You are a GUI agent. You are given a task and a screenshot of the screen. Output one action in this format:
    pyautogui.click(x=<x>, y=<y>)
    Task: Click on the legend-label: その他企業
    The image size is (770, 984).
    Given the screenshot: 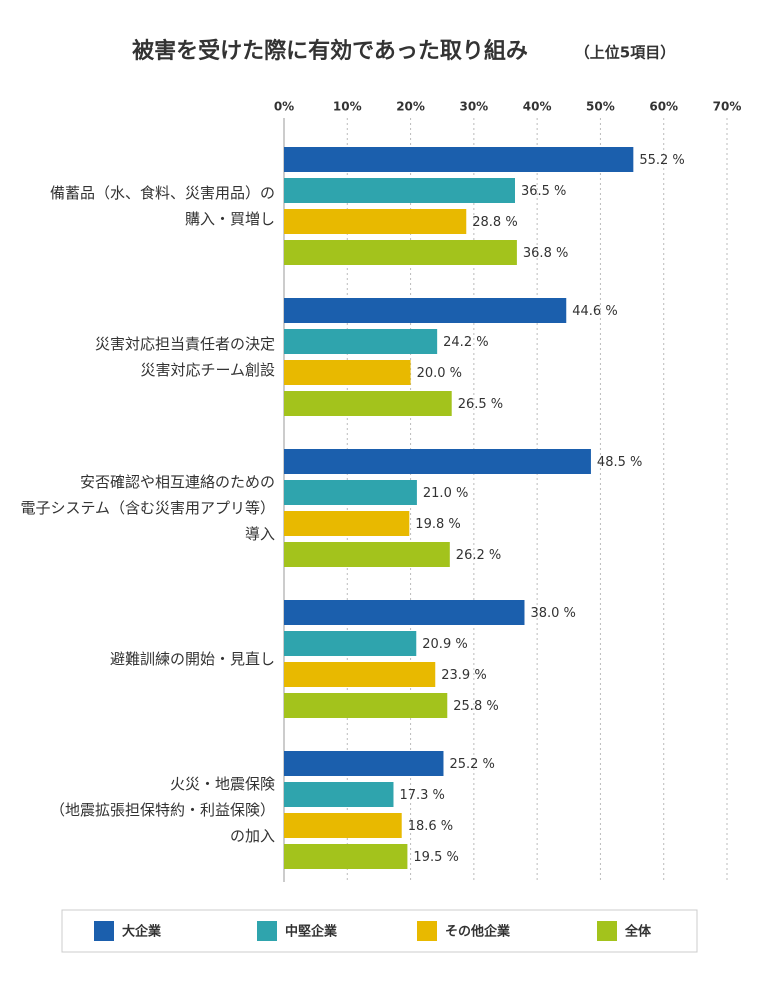 What is the action you would take?
    pyautogui.click(x=478, y=932)
    